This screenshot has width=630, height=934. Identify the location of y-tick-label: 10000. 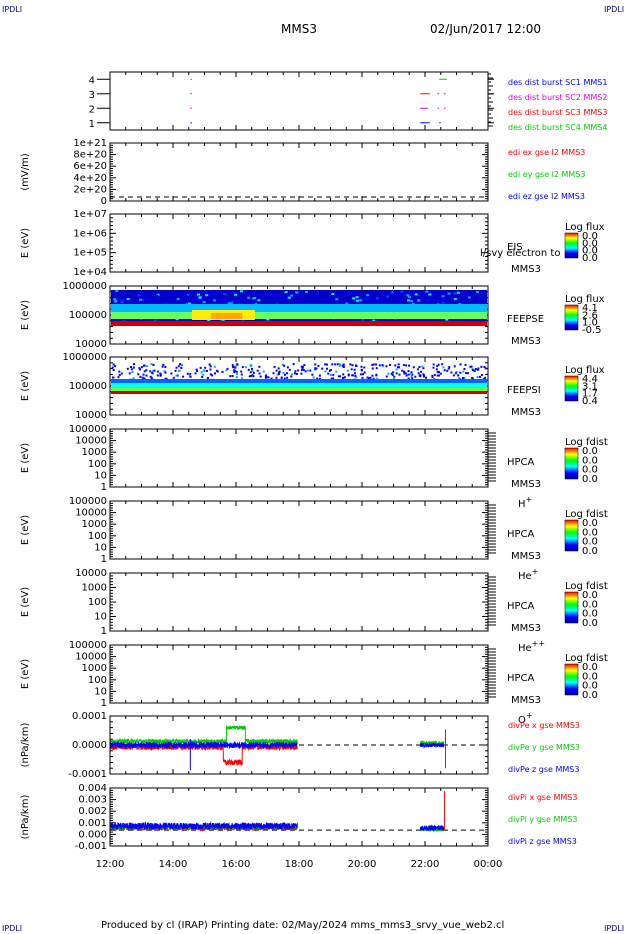
(91, 344).